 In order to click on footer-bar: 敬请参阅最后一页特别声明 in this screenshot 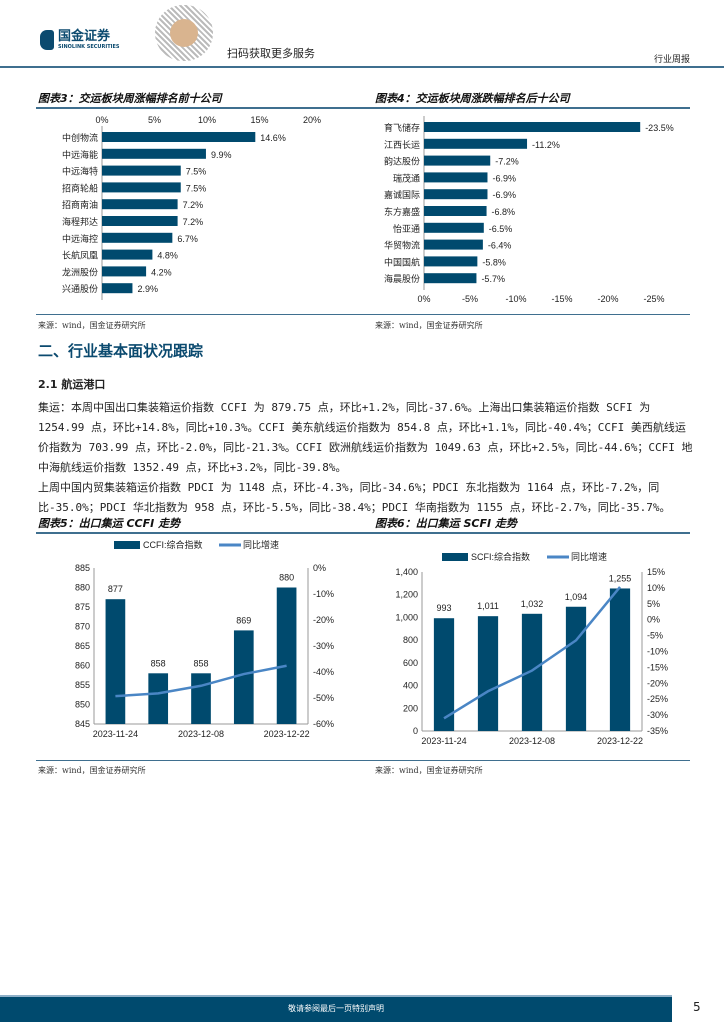, I will do `click(336, 1008)`.